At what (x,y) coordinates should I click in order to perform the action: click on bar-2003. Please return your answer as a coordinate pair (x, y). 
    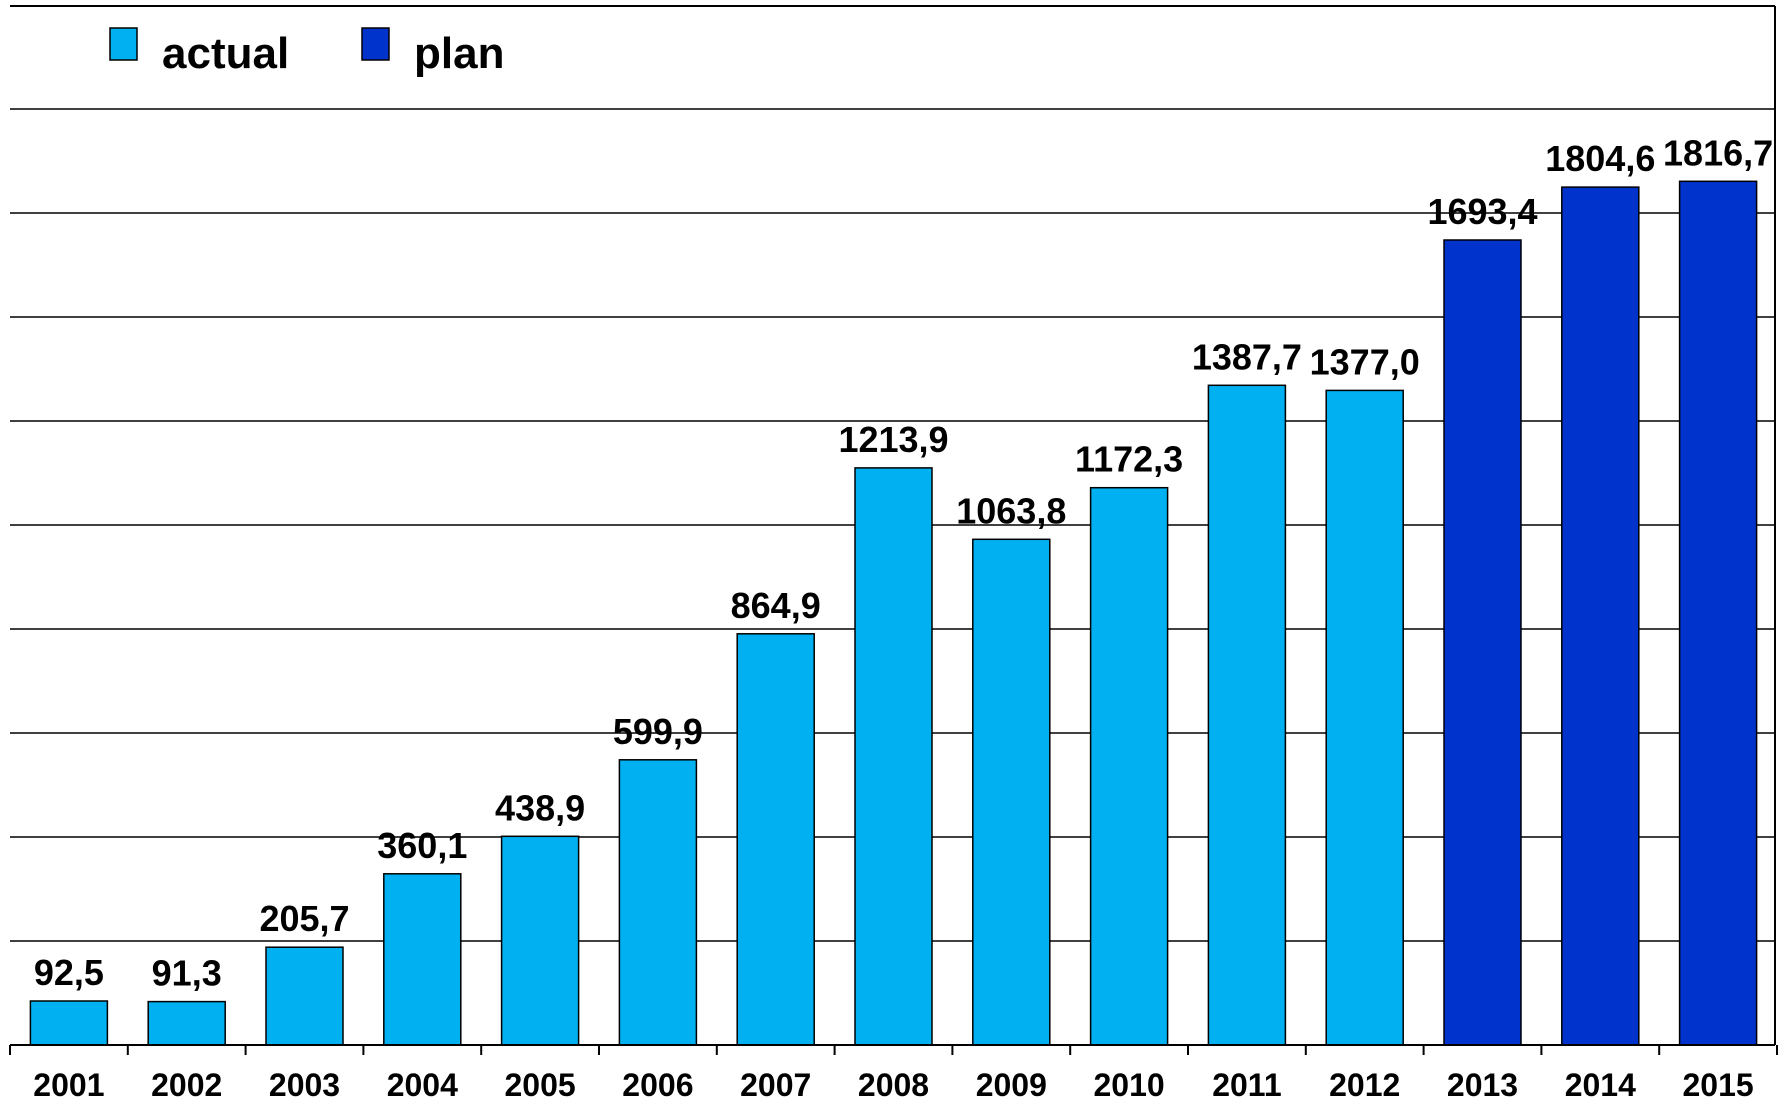
    Looking at the image, I should click on (304, 996).